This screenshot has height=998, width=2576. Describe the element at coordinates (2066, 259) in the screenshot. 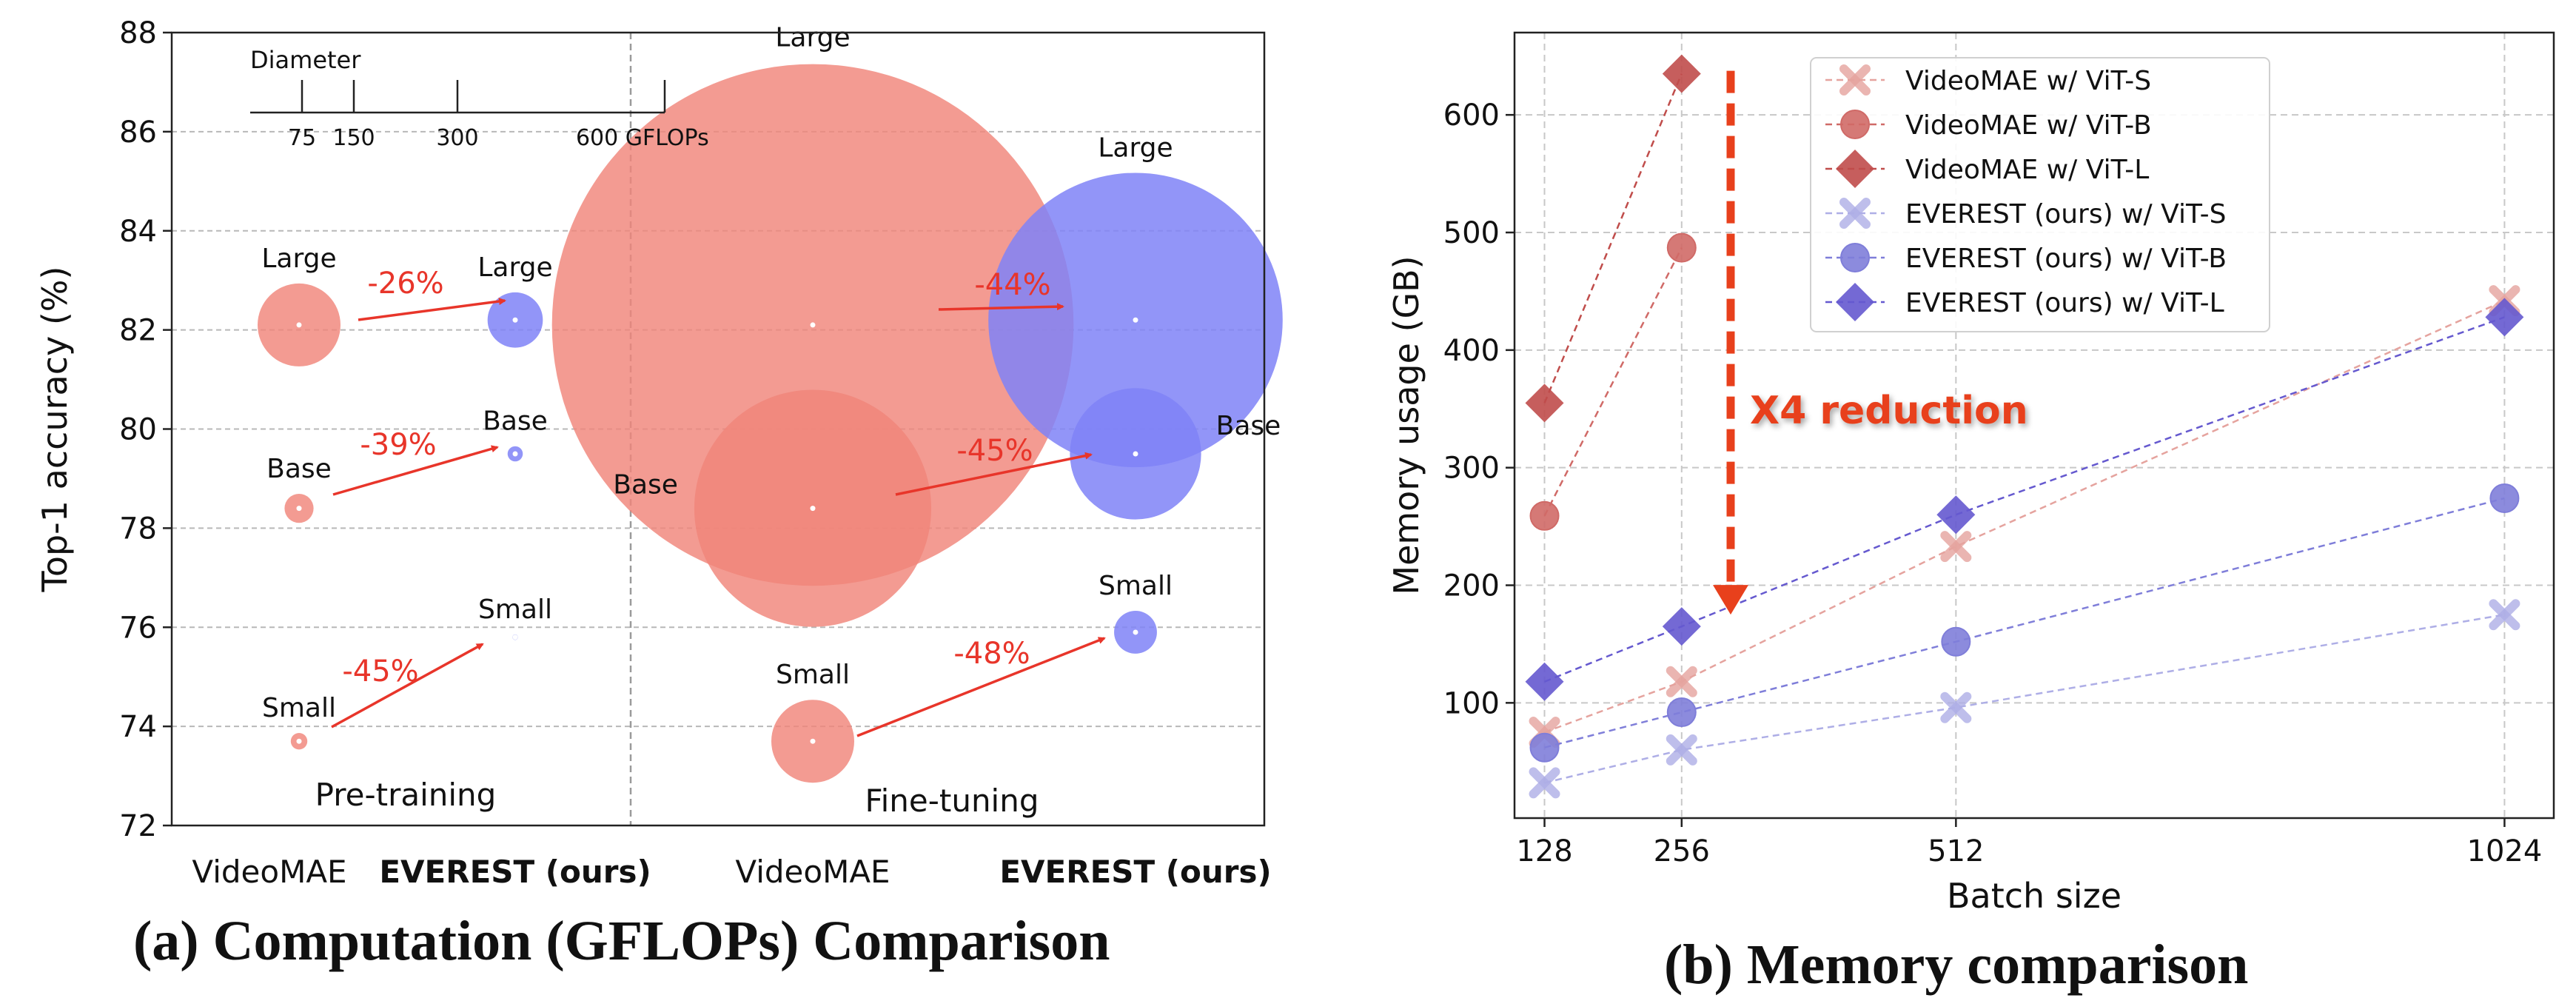

I see `legend-label: EVEREST (ours) w/ ViT-B` at that location.